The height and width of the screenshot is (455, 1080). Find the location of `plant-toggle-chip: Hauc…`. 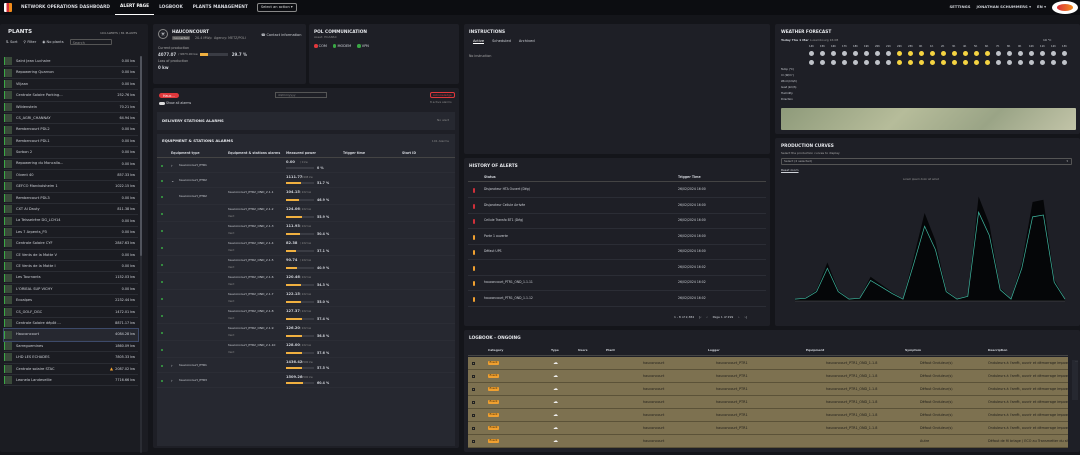

plant-toggle-chip: Hauc… is located at coordinates (169, 96).